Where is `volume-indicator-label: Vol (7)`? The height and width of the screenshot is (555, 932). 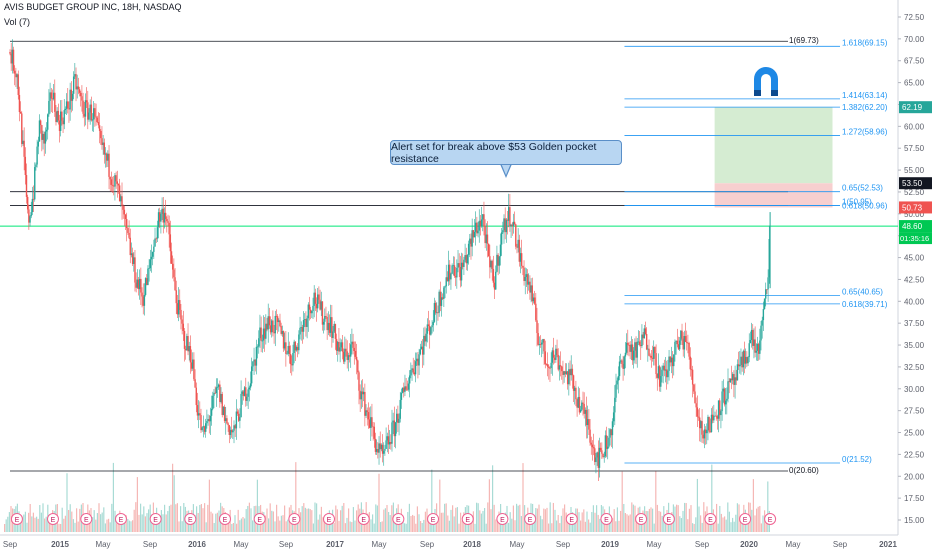 volume-indicator-label: Vol (7) is located at coordinates (17, 22).